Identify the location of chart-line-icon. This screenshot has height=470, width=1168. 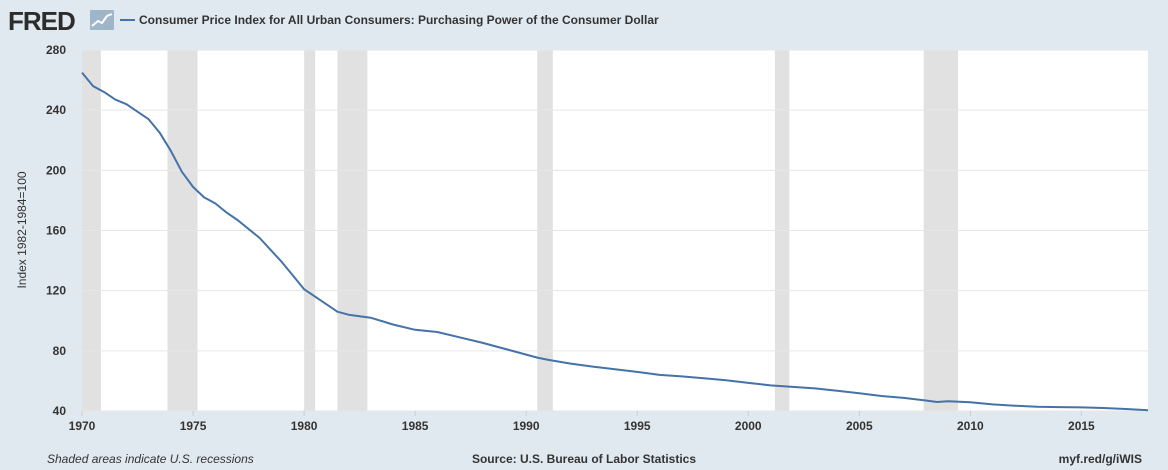
(102, 20).